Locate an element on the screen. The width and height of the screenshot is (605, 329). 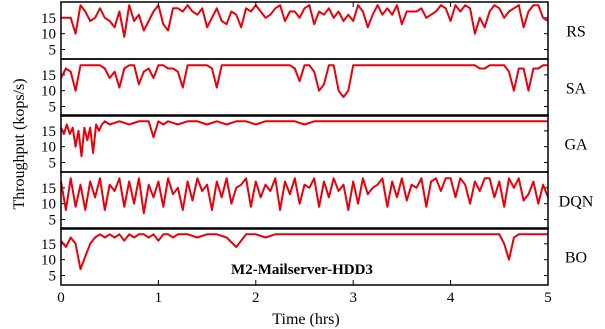
x-axis-label: Time (hrs) is located at coordinates (305, 319).